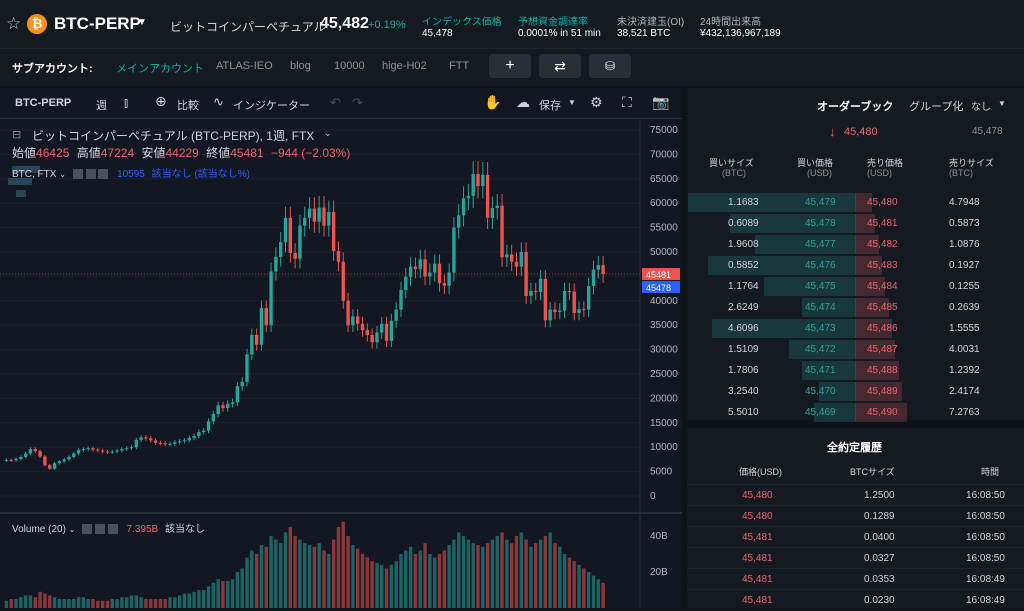 Image resolution: width=1024 pixels, height=611 pixels. I want to click on account-settings-button: ⛁, so click(610, 66).